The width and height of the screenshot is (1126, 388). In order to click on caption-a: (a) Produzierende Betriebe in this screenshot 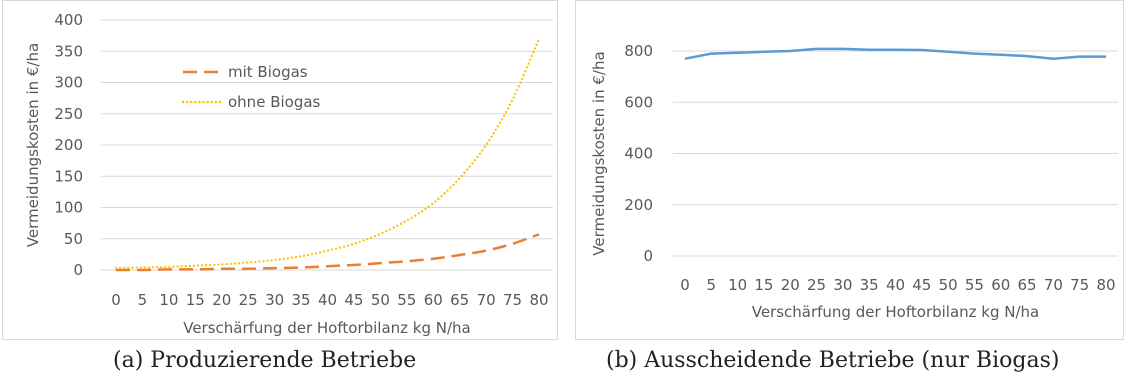, I will do `click(265, 360)`.